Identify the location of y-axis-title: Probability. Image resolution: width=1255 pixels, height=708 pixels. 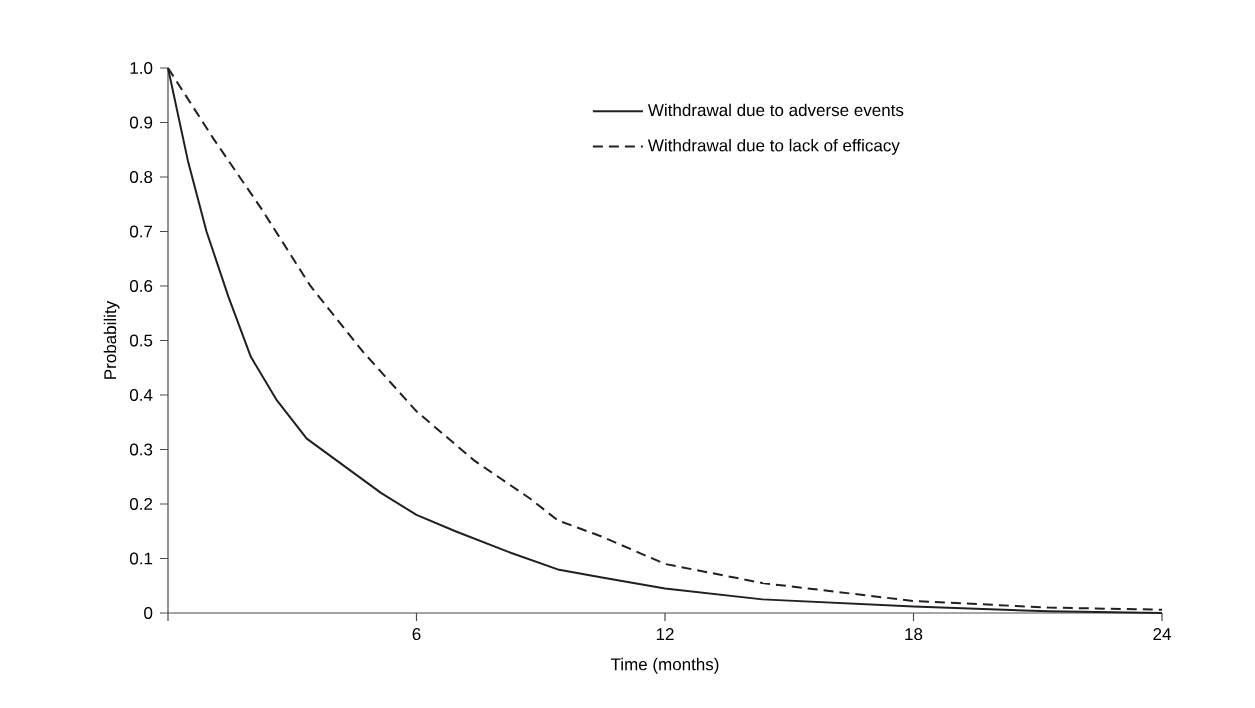
(111, 339).